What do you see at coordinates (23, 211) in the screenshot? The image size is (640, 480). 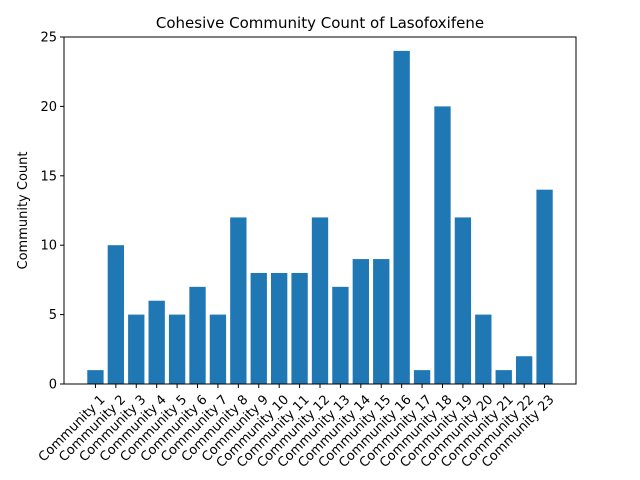 I see `y-axis-title: Community Count` at bounding box center [23, 211].